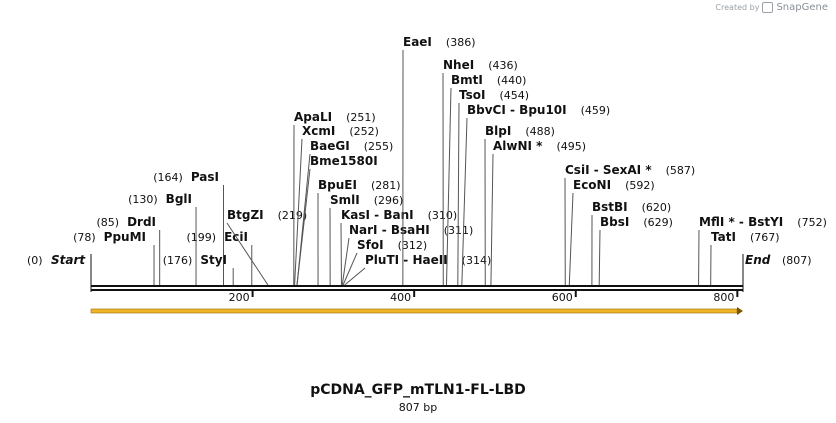 Image resolution: width=836 pixels, height=423 pixels. What do you see at coordinates (737, 7) in the screenshot?
I see `credit-text: Created by` at bounding box center [737, 7].